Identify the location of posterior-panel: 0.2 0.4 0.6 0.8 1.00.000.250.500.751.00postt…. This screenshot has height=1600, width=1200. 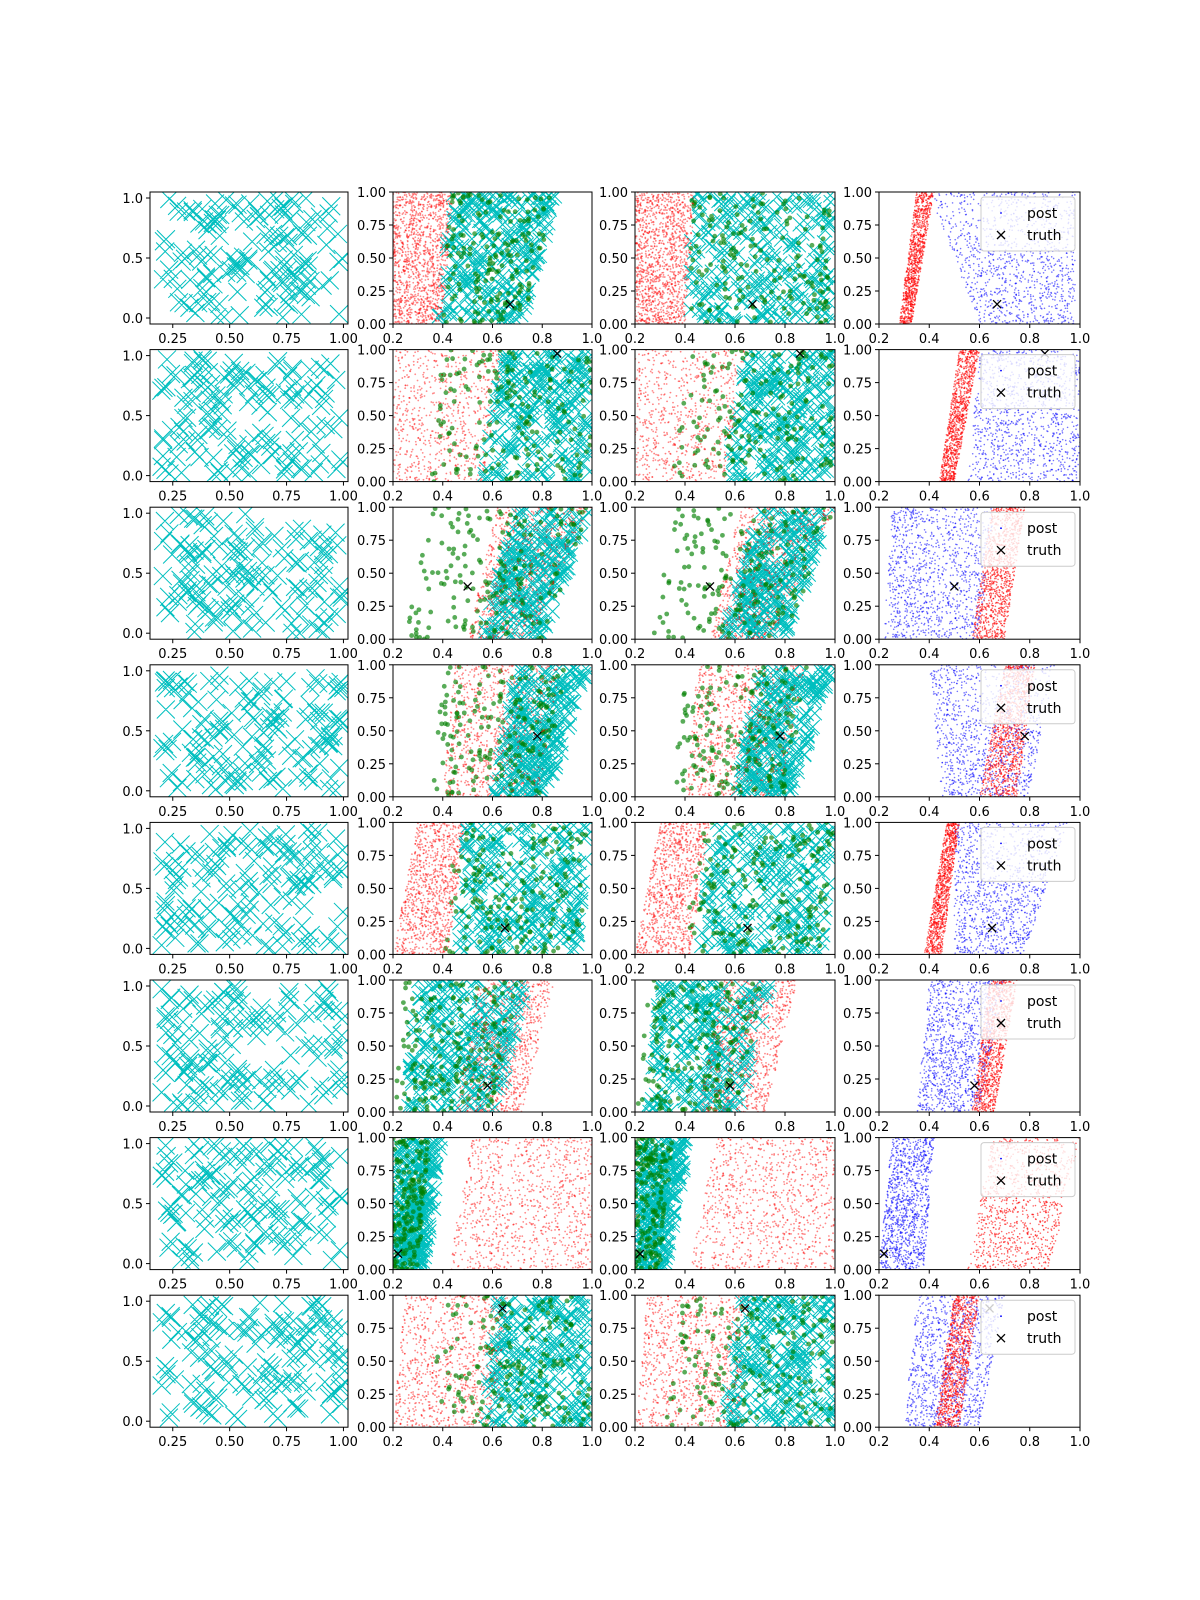
(966, 266).